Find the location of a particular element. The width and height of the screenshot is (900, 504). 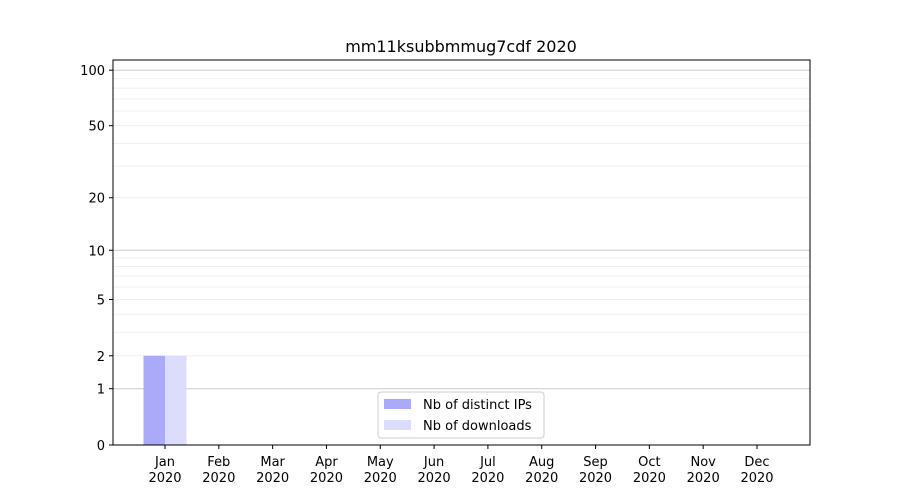

x-tick-label: Oct 2020 is located at coordinates (649, 470).